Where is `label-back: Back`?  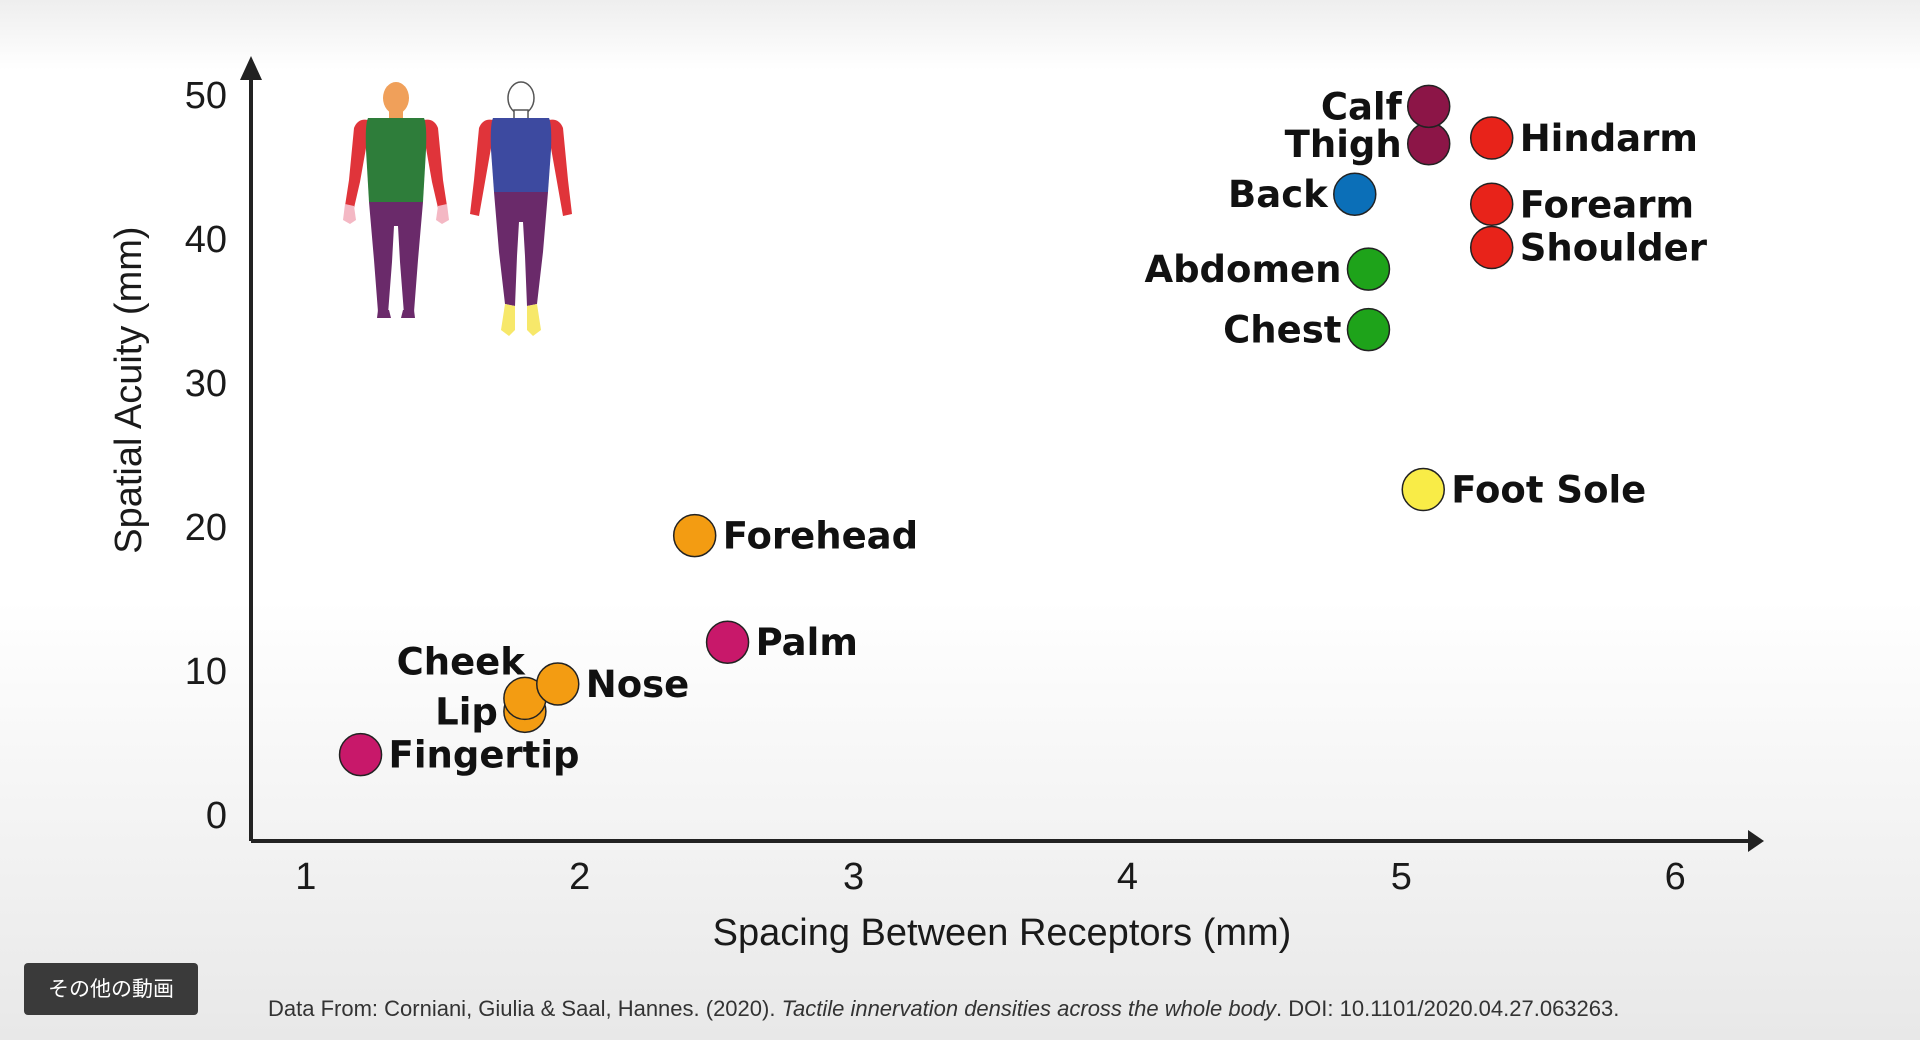 label-back: Back is located at coordinates (1278, 194).